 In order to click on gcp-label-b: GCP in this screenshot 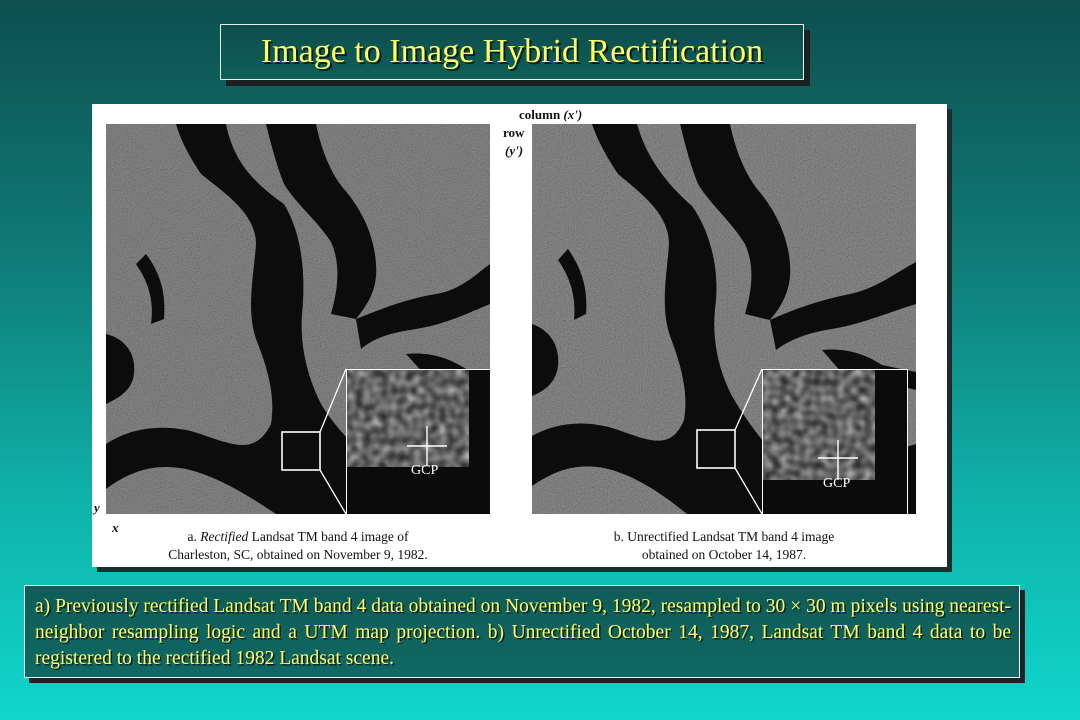, I will do `click(837, 483)`.